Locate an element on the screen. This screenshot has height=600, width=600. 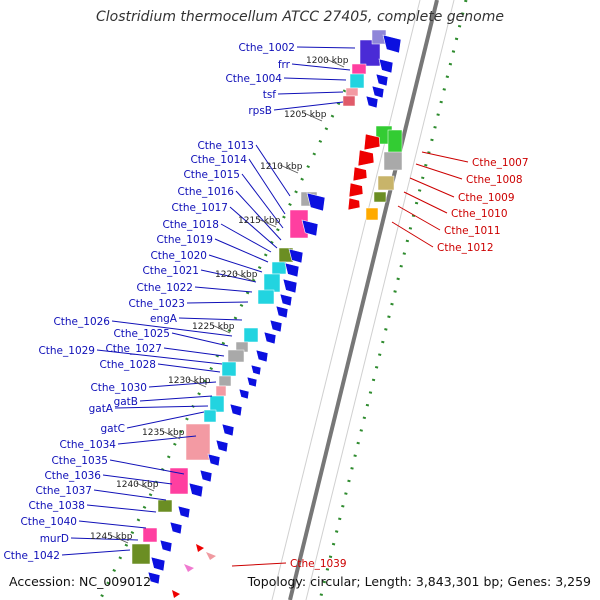
gene-label: Cthe_1038 is located at coordinates (56, 506).